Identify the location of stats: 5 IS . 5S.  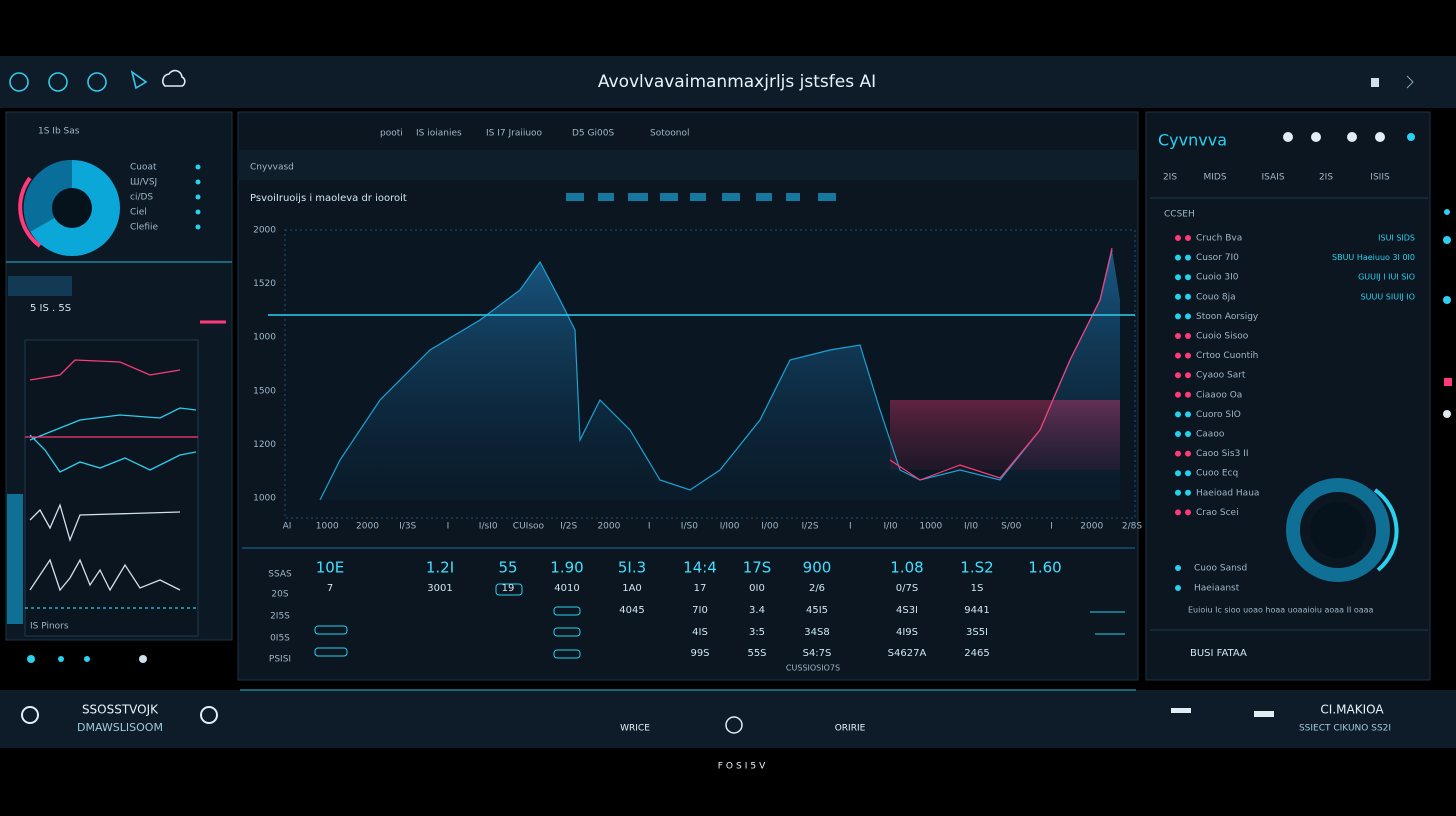
(50, 308).